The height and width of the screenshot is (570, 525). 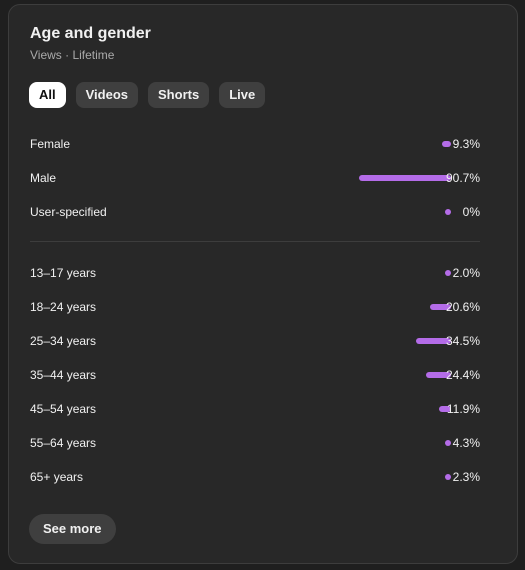 I want to click on age-label: 25–34 years, so click(x=63, y=341).